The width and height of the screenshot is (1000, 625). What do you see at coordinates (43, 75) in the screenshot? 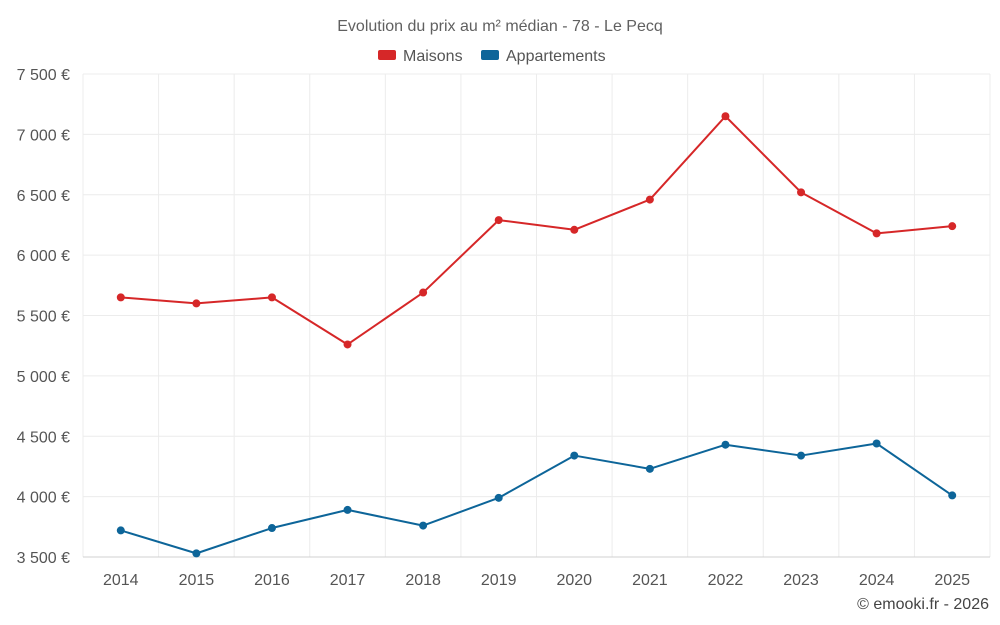
I see `y-tick-label: 7 500 €` at bounding box center [43, 75].